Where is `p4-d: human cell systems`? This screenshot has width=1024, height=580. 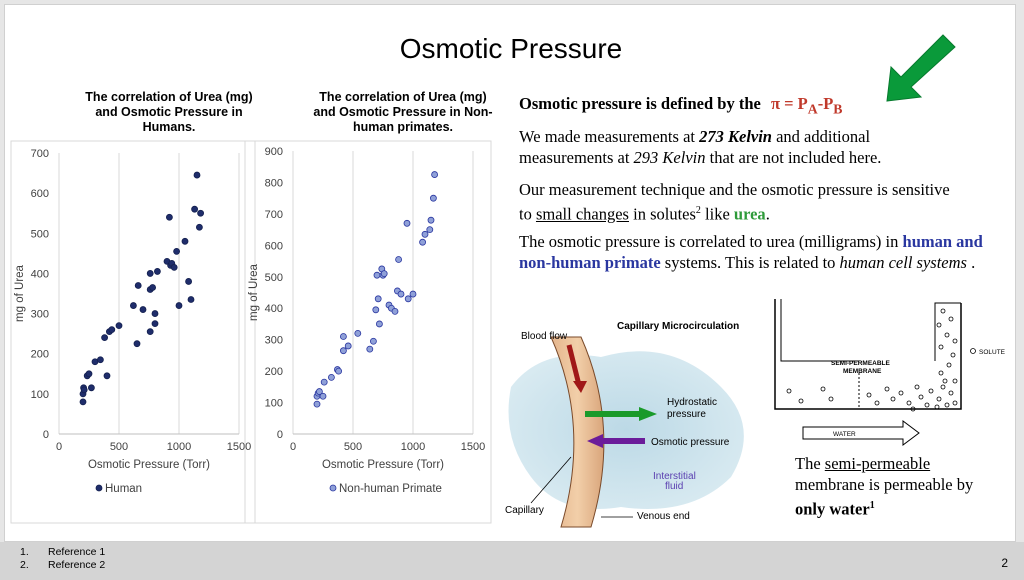 p4-d: human cell systems is located at coordinates (903, 262).